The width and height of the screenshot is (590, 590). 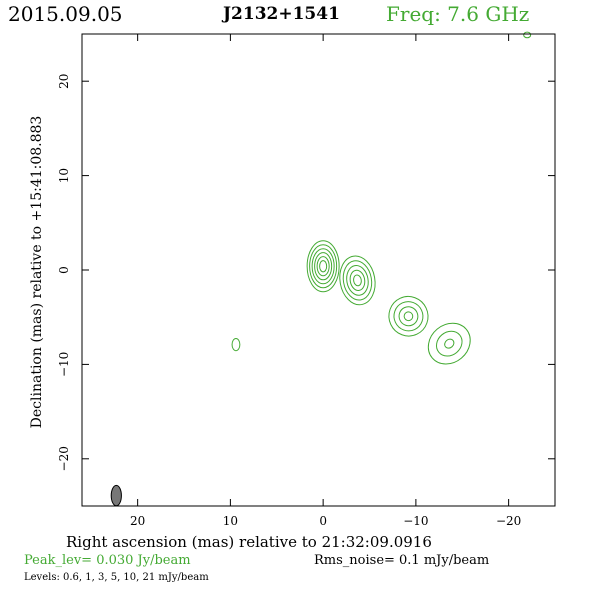 What do you see at coordinates (230, 521) in the screenshot?
I see `x-tick-label: 10` at bounding box center [230, 521].